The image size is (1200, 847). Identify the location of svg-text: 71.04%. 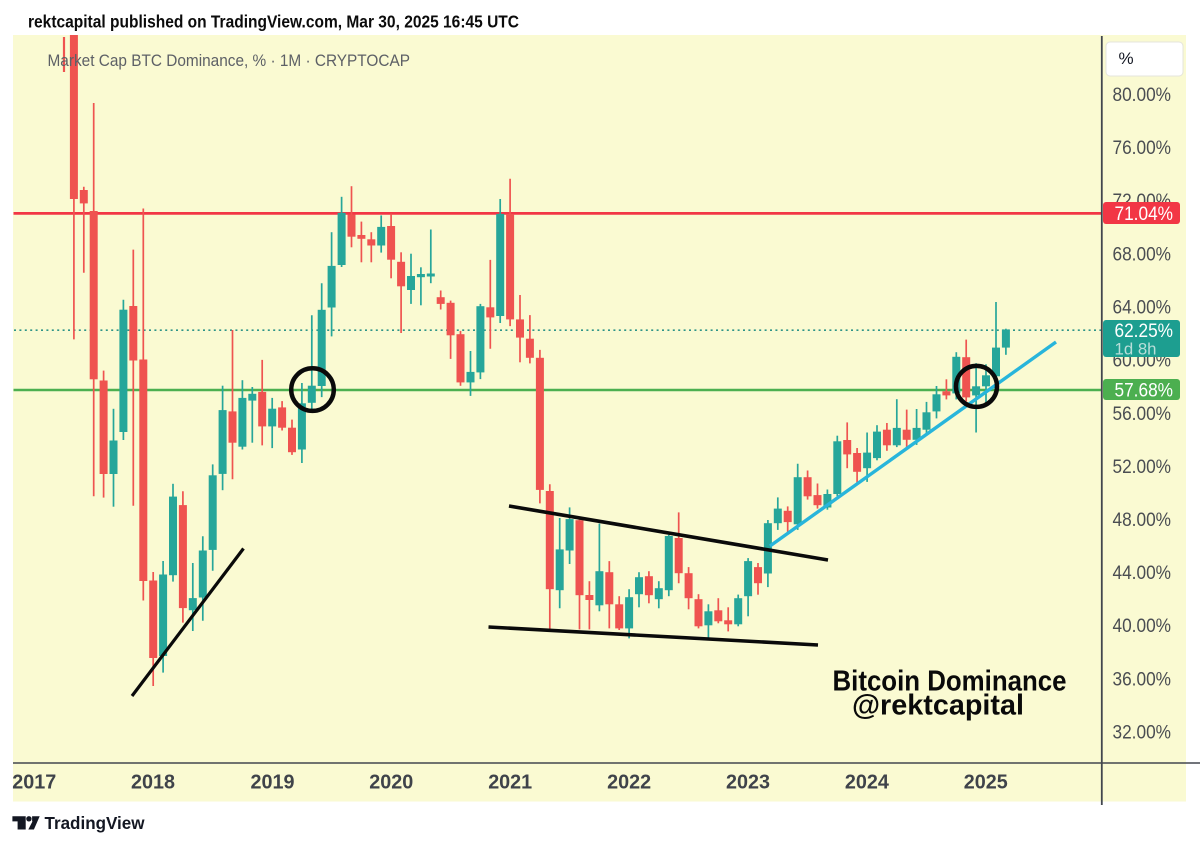
(1144, 214).